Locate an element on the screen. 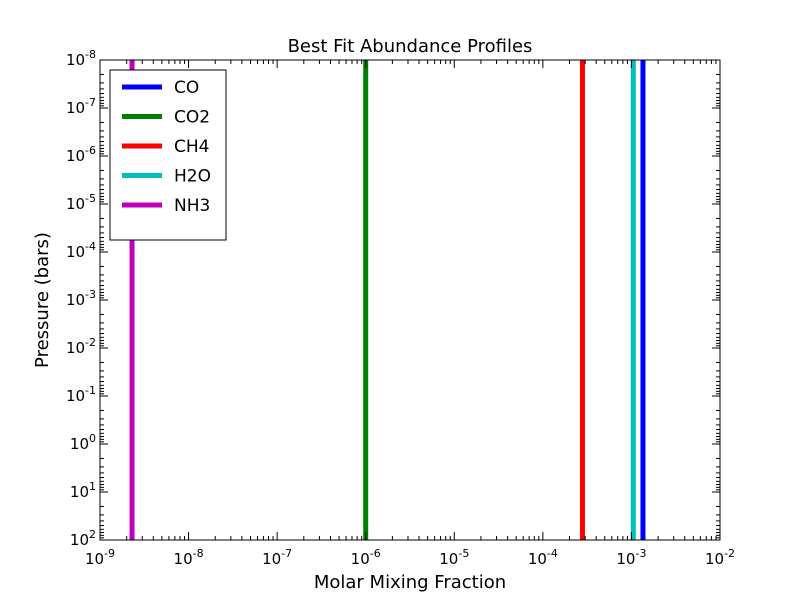 The height and width of the screenshot is (600, 800). y-tick-label: 10⁻⁴ is located at coordinates (81, 250).